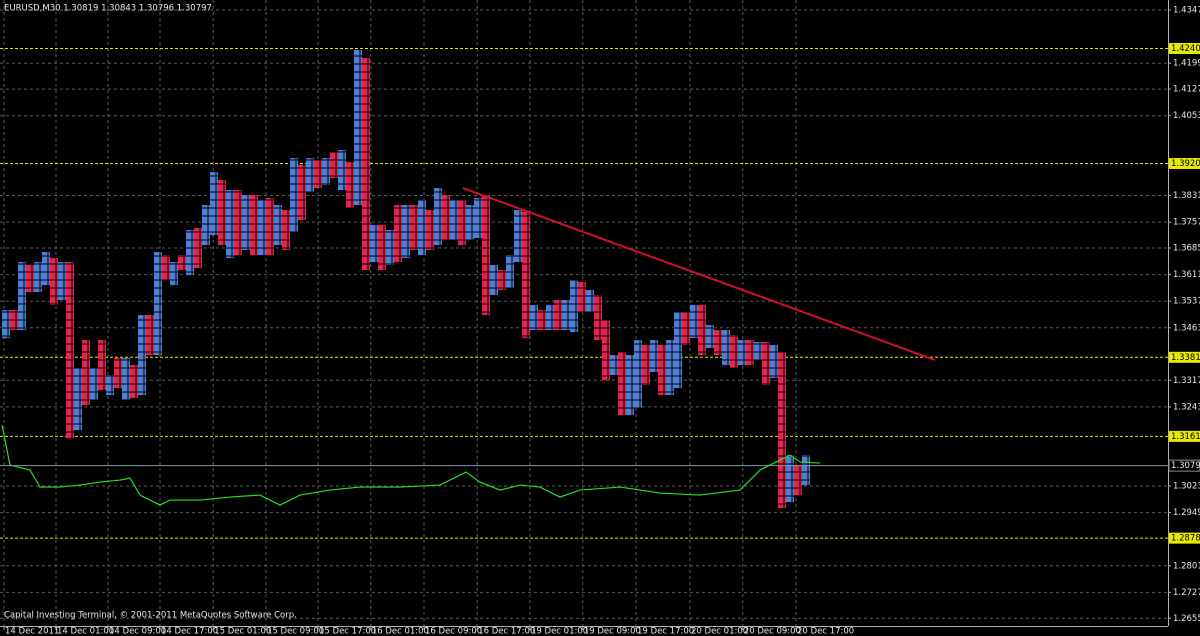 The height and width of the screenshot is (636, 1200). Describe the element at coordinates (1186, 593) in the screenshot. I see `y-tick-label: 1.27271` at that location.